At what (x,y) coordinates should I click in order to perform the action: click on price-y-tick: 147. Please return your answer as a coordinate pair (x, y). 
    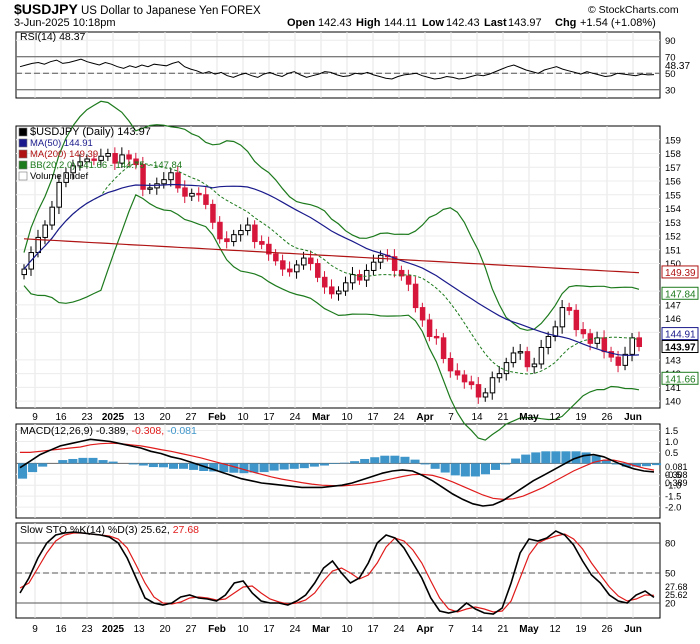
    Looking at the image, I should click on (673, 305).